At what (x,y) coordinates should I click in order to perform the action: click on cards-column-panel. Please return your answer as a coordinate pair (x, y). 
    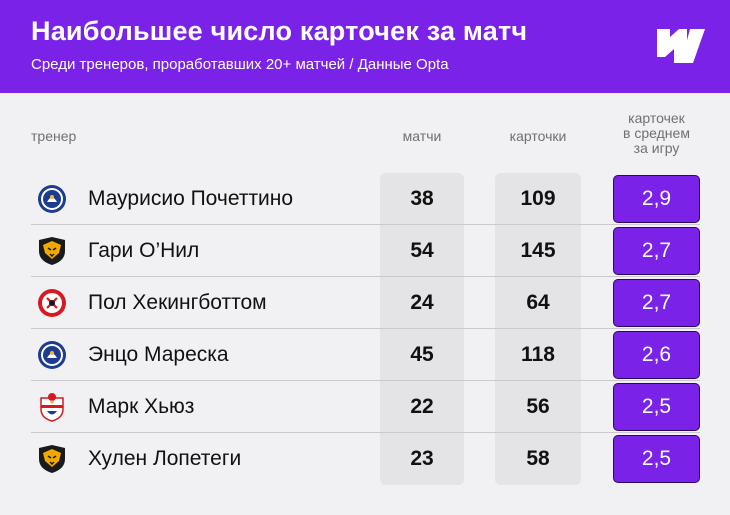
    Looking at the image, I should click on (538, 329).